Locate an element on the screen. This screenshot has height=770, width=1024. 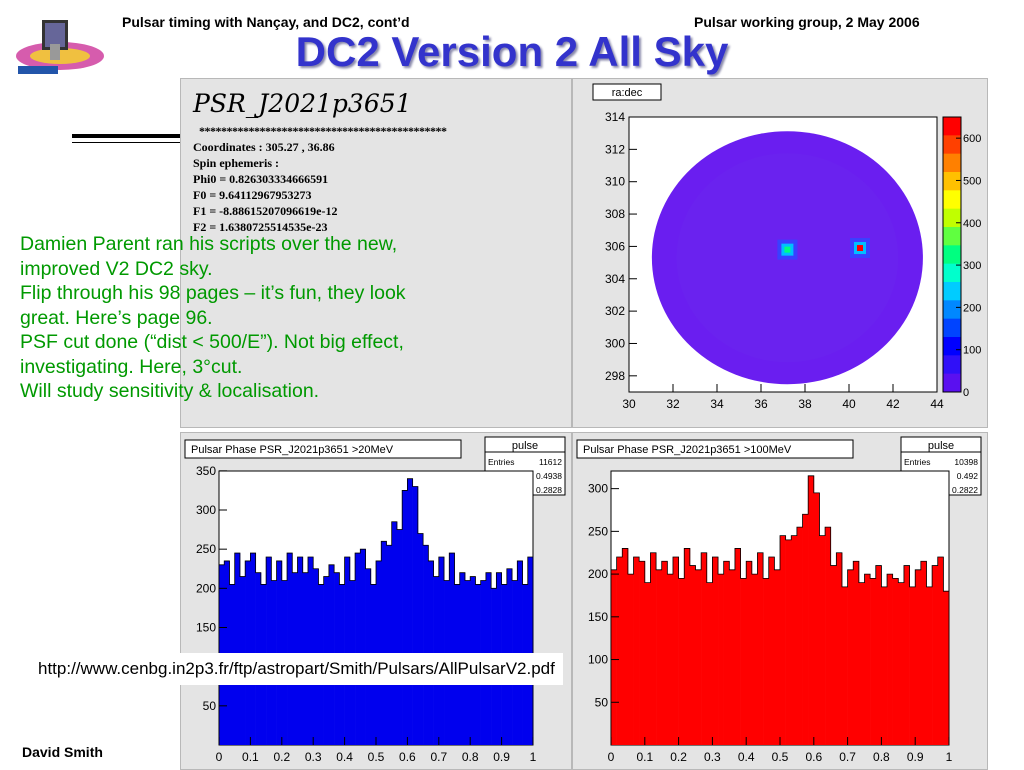
colorbar-frame is located at coordinates (952, 254).